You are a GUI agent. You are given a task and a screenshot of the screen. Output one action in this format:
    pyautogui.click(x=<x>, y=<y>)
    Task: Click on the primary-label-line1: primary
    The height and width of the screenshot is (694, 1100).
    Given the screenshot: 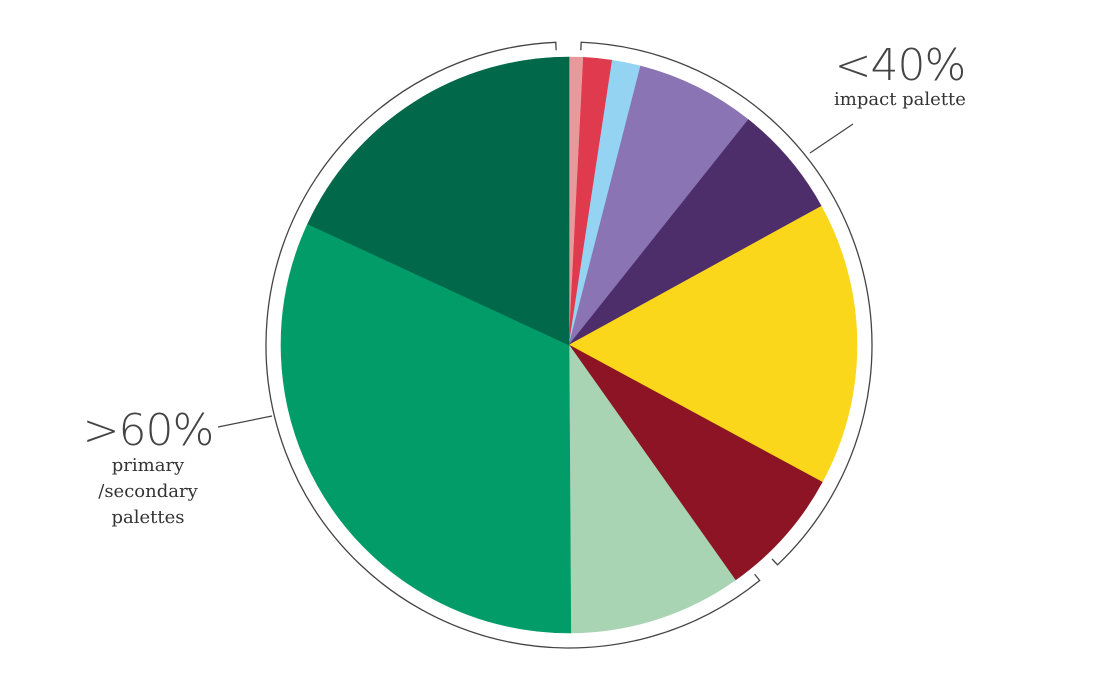 What is the action you would take?
    pyautogui.click(x=148, y=465)
    